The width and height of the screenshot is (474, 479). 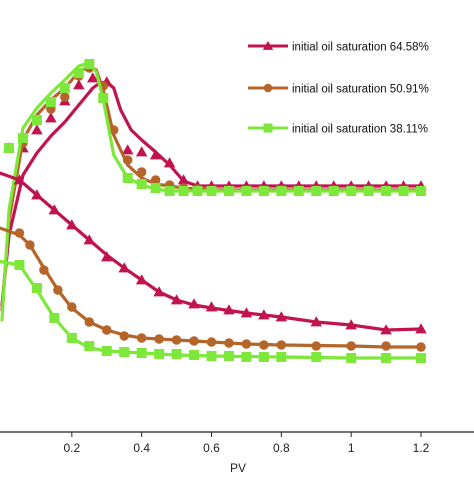 I want to click on x-tick-label: 1.2, so click(x=421, y=448).